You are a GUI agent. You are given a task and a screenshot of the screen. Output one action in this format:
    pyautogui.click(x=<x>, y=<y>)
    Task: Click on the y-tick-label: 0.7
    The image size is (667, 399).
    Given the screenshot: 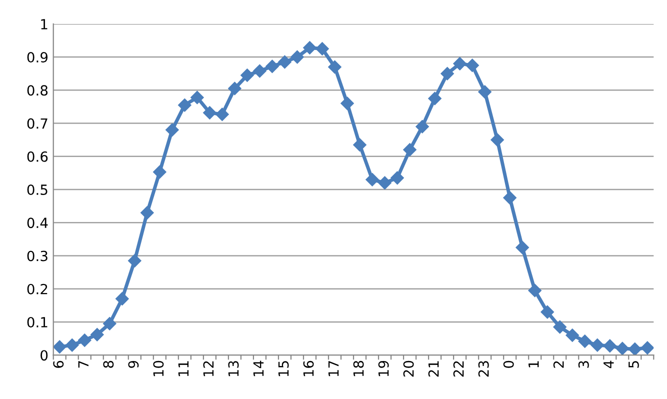 What is the action you would take?
    pyautogui.click(x=37, y=123)
    